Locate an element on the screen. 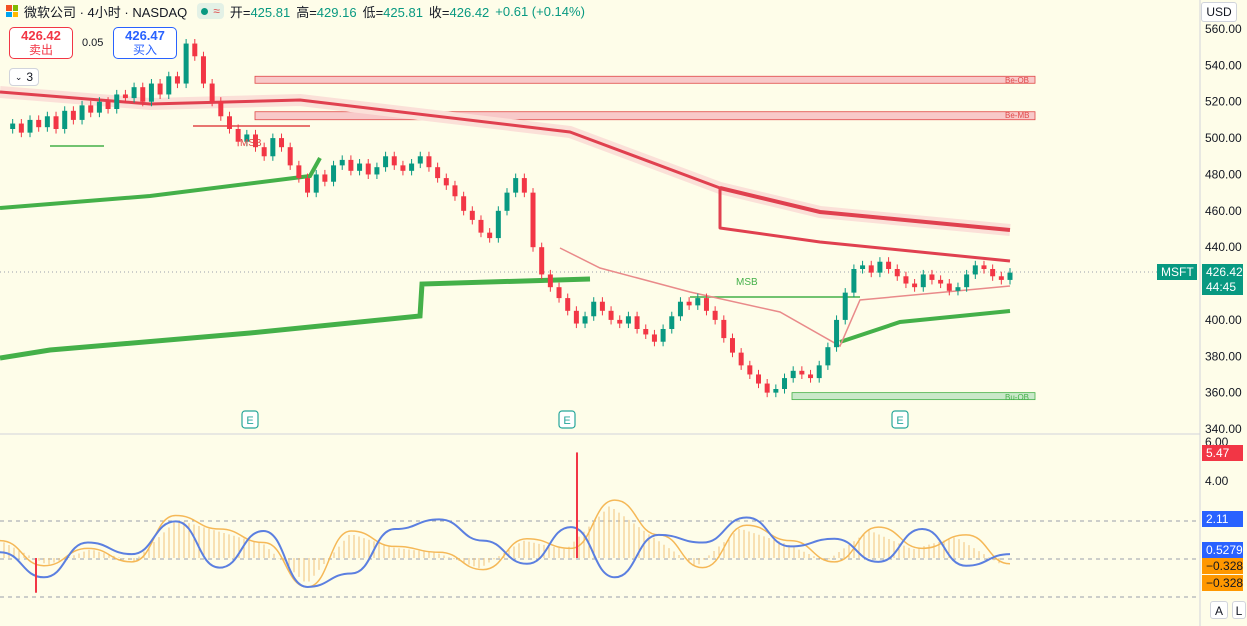 This screenshot has height=626, width=1247. osc-red-badge: 5.47 is located at coordinates (1222, 453).